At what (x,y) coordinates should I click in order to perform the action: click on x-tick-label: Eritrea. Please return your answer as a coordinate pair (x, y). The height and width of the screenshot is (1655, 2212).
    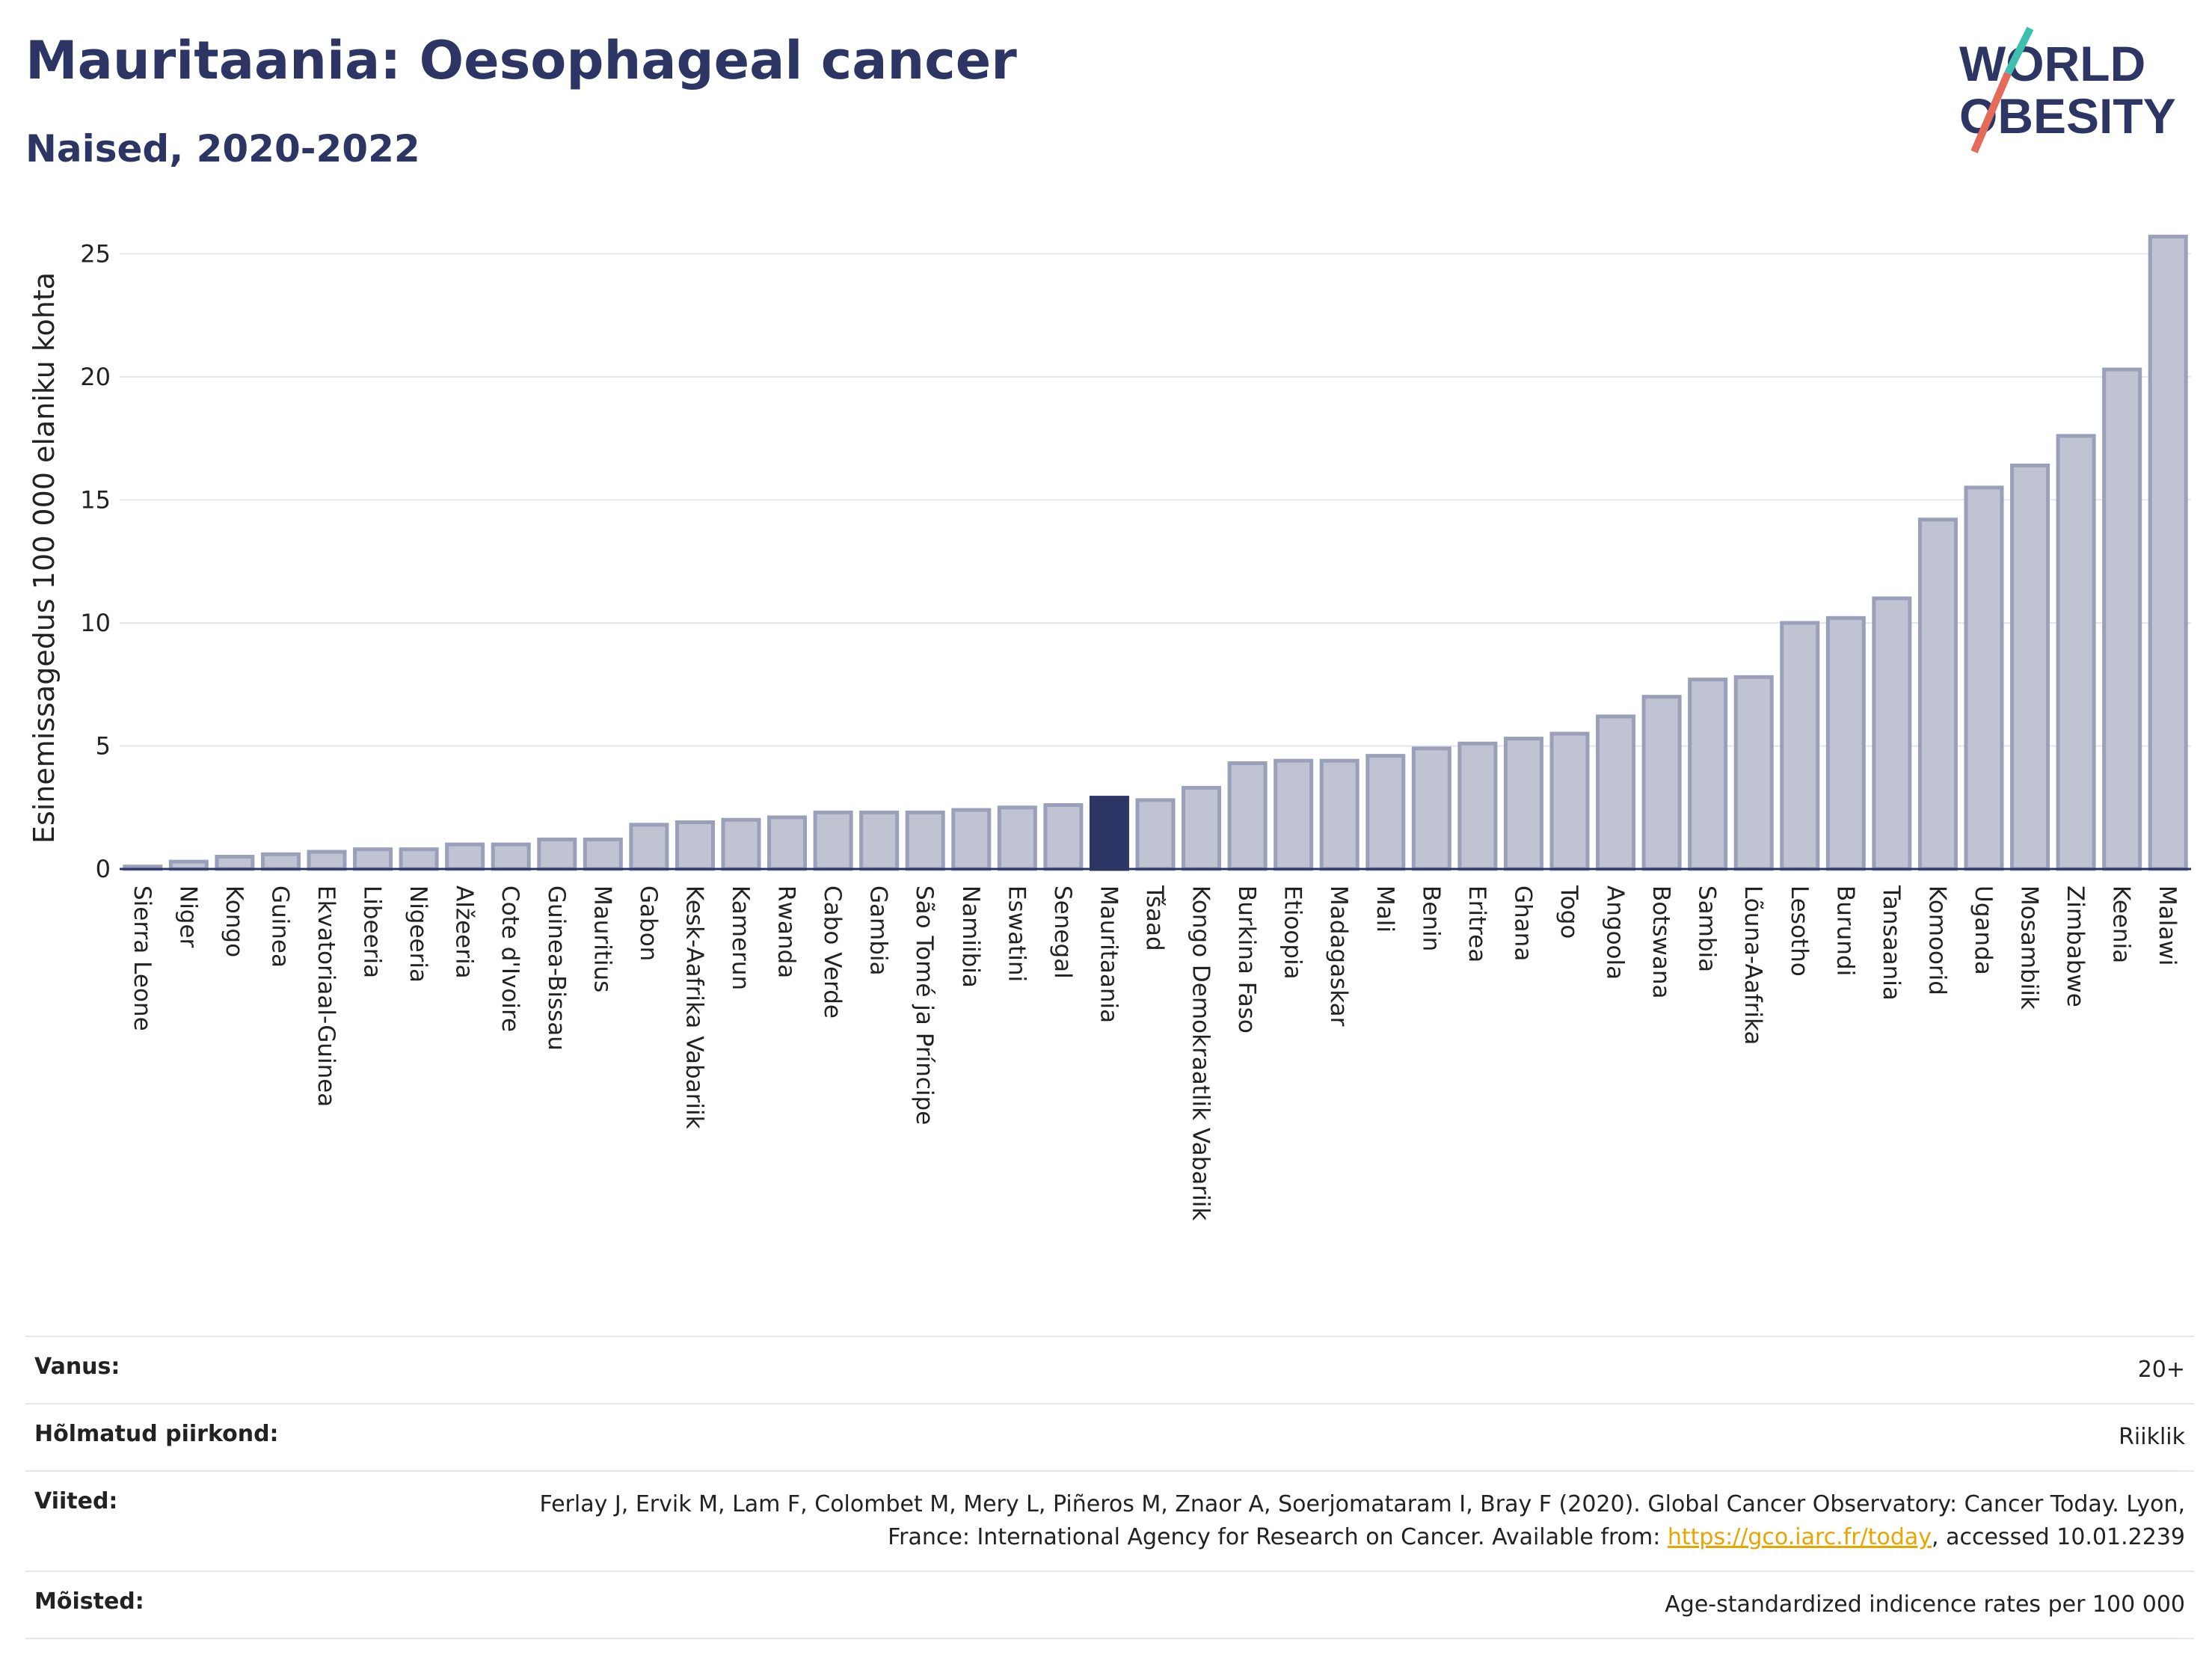
    Looking at the image, I should click on (1476, 923).